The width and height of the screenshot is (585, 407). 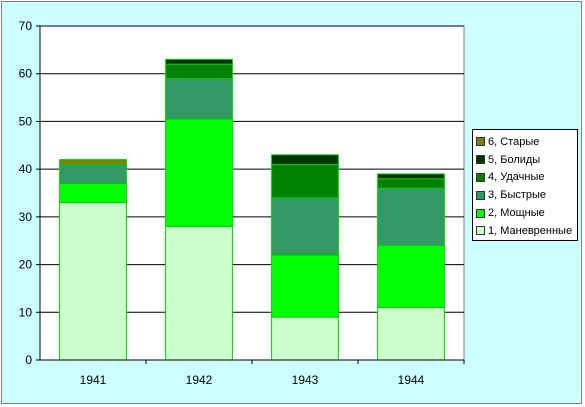 I want to click on y-tick-label: 10, so click(x=26, y=312).